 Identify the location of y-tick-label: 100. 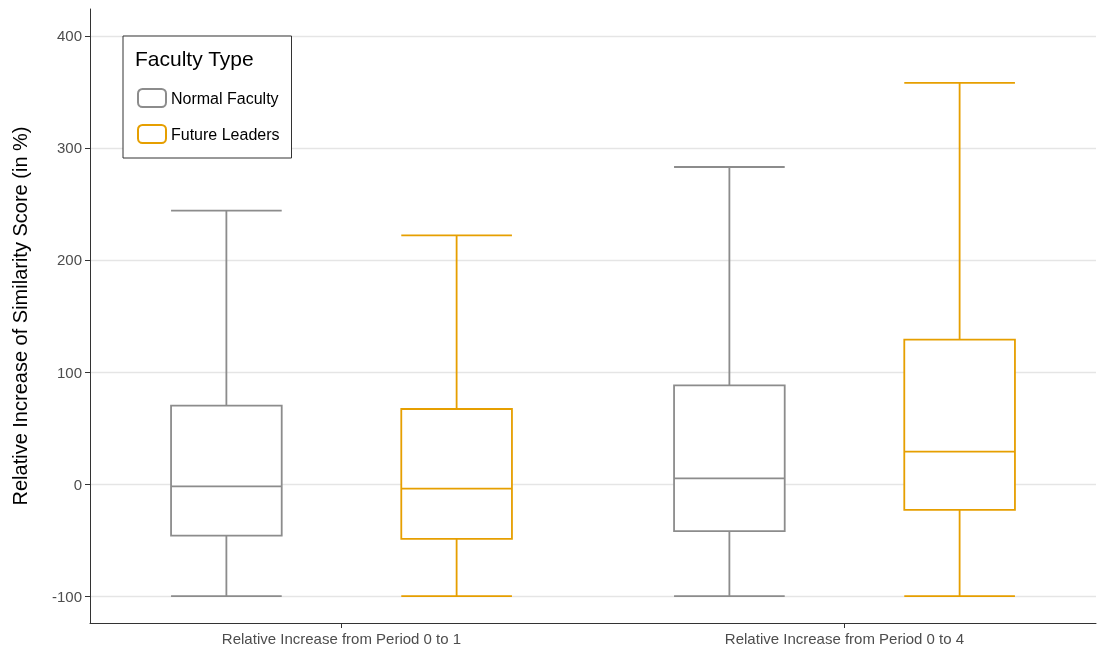
(69, 372).